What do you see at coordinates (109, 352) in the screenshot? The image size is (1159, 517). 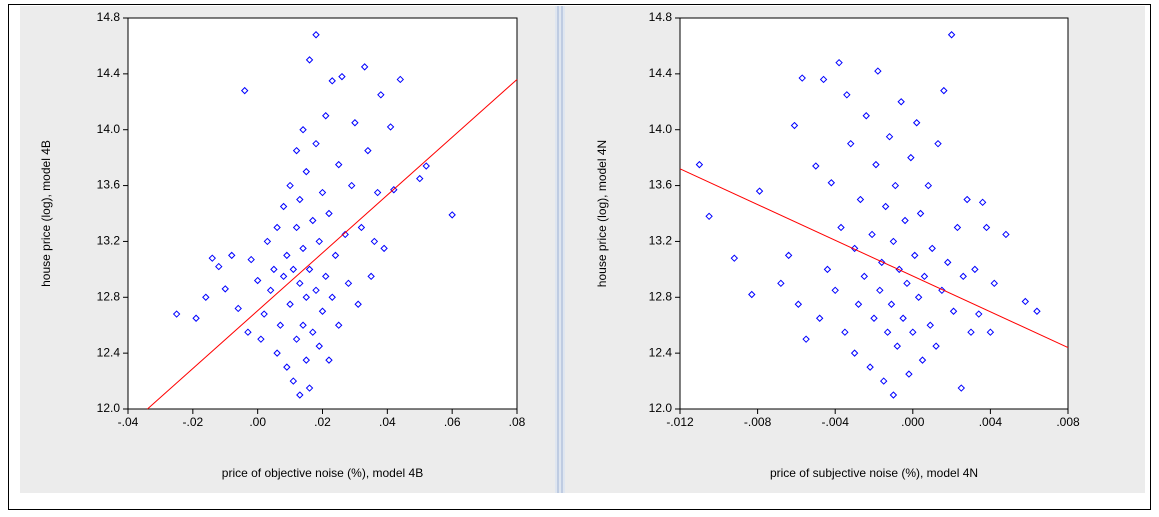 I see `y-tick-label: 12.4` at bounding box center [109, 352].